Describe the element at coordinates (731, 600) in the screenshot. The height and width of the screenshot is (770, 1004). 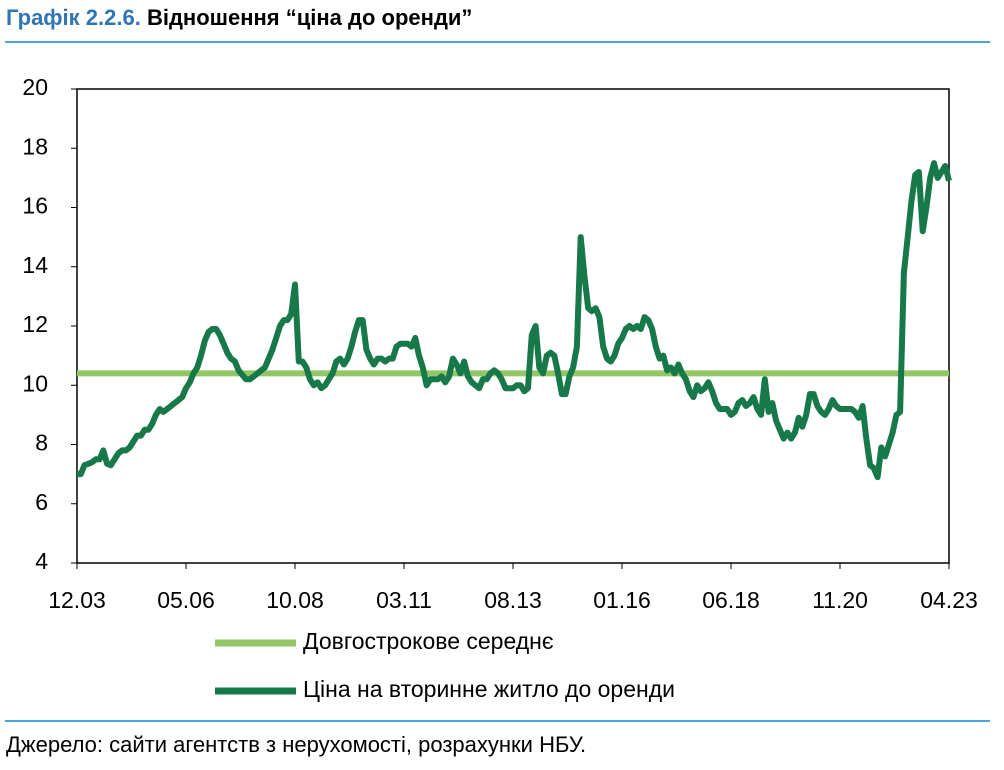
I see `x-tick-label: 06.18` at that location.